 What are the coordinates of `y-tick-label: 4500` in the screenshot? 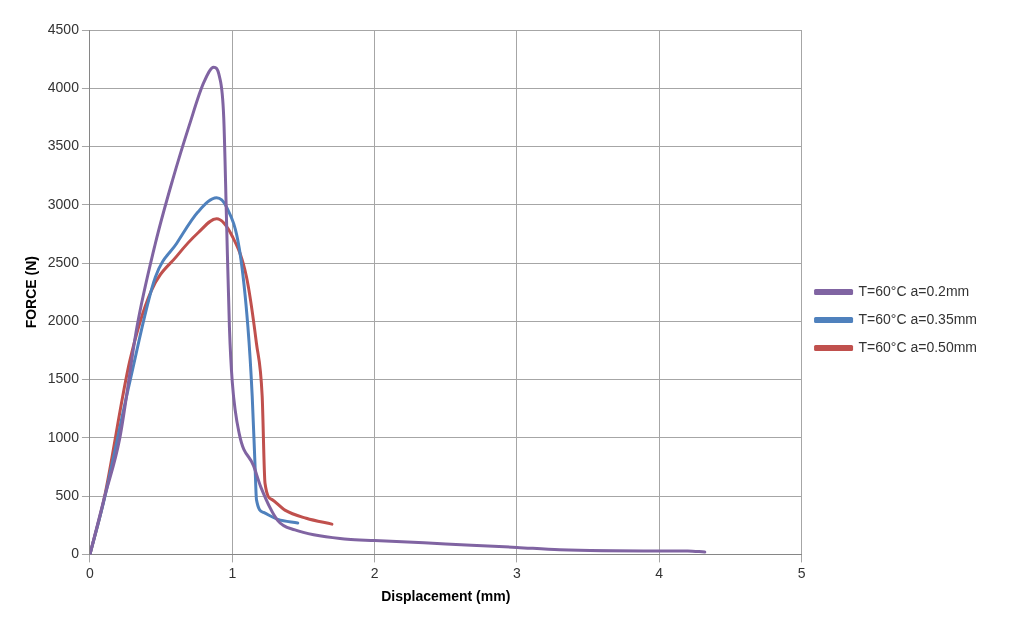 It's located at (63, 28).